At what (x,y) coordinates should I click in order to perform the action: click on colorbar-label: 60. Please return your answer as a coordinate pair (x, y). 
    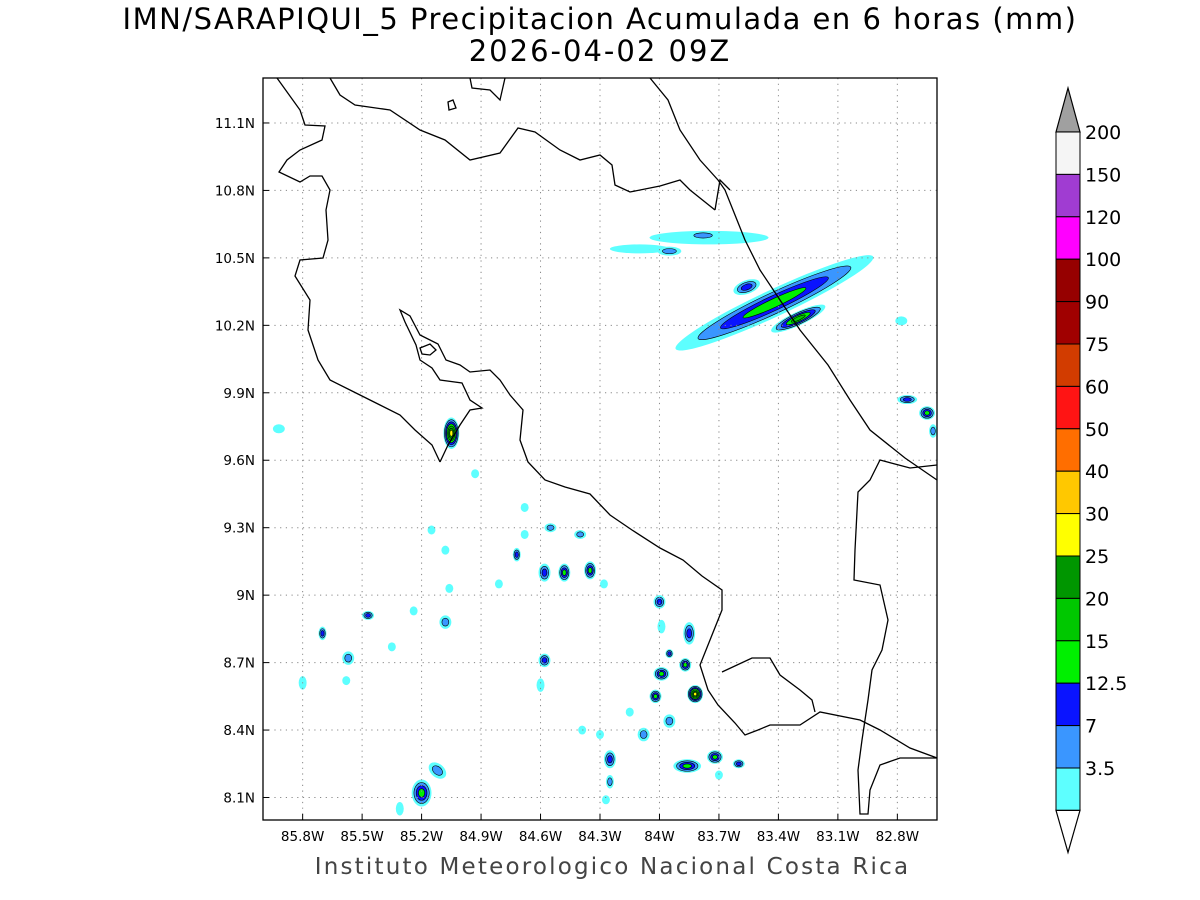
    Looking at the image, I should click on (1097, 387).